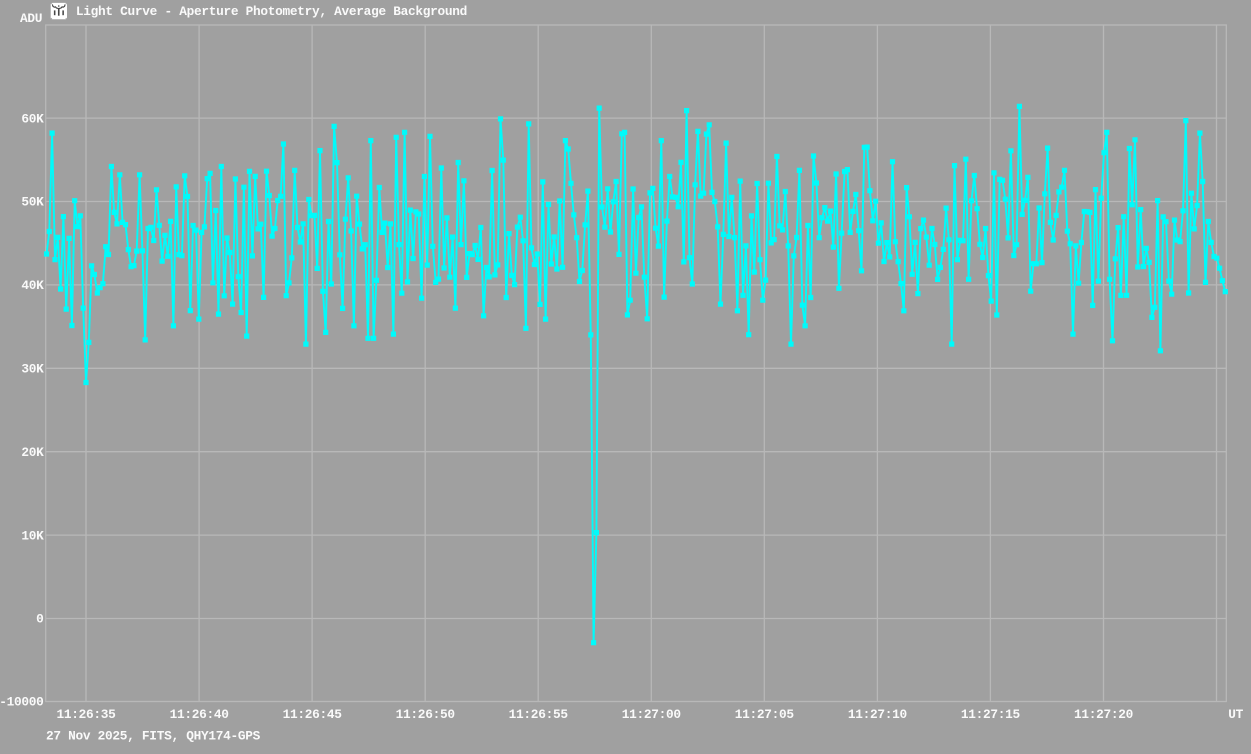 The height and width of the screenshot is (754, 1251). Describe the element at coordinates (39, 619) in the screenshot. I see `svg-text: 0` at that location.